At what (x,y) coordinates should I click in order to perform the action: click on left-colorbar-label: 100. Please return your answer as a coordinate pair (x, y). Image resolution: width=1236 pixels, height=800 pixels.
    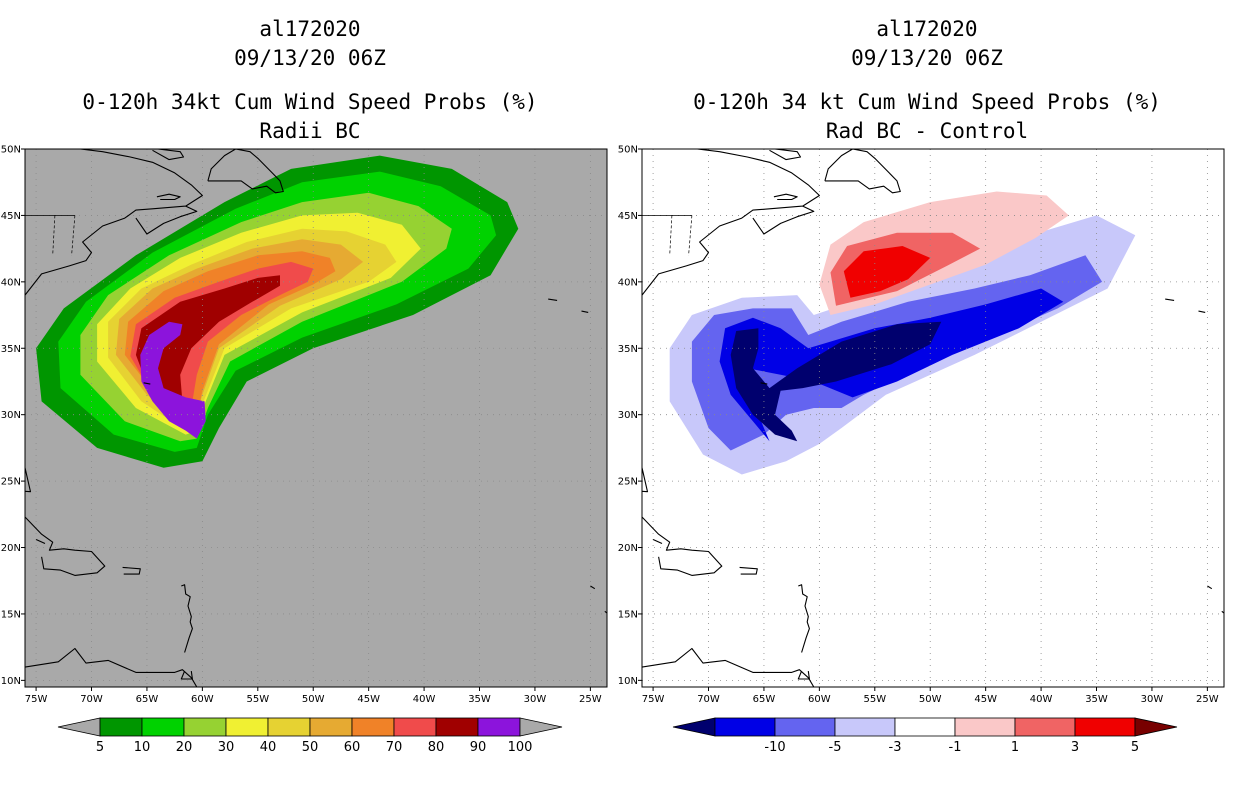
    Looking at the image, I should click on (520, 747).